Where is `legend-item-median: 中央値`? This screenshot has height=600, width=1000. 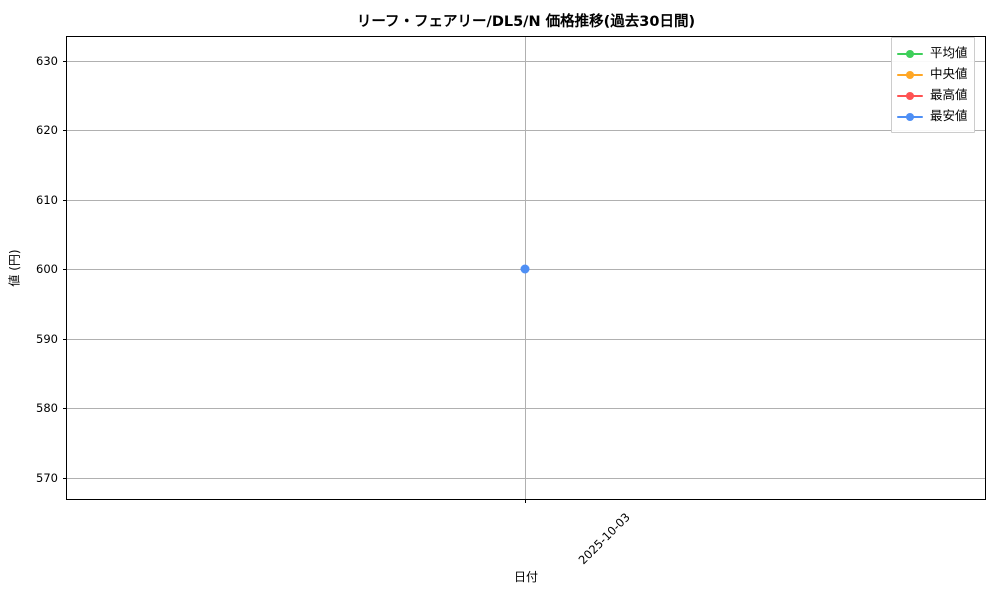 legend-item-median: 中央値 is located at coordinates (932, 74).